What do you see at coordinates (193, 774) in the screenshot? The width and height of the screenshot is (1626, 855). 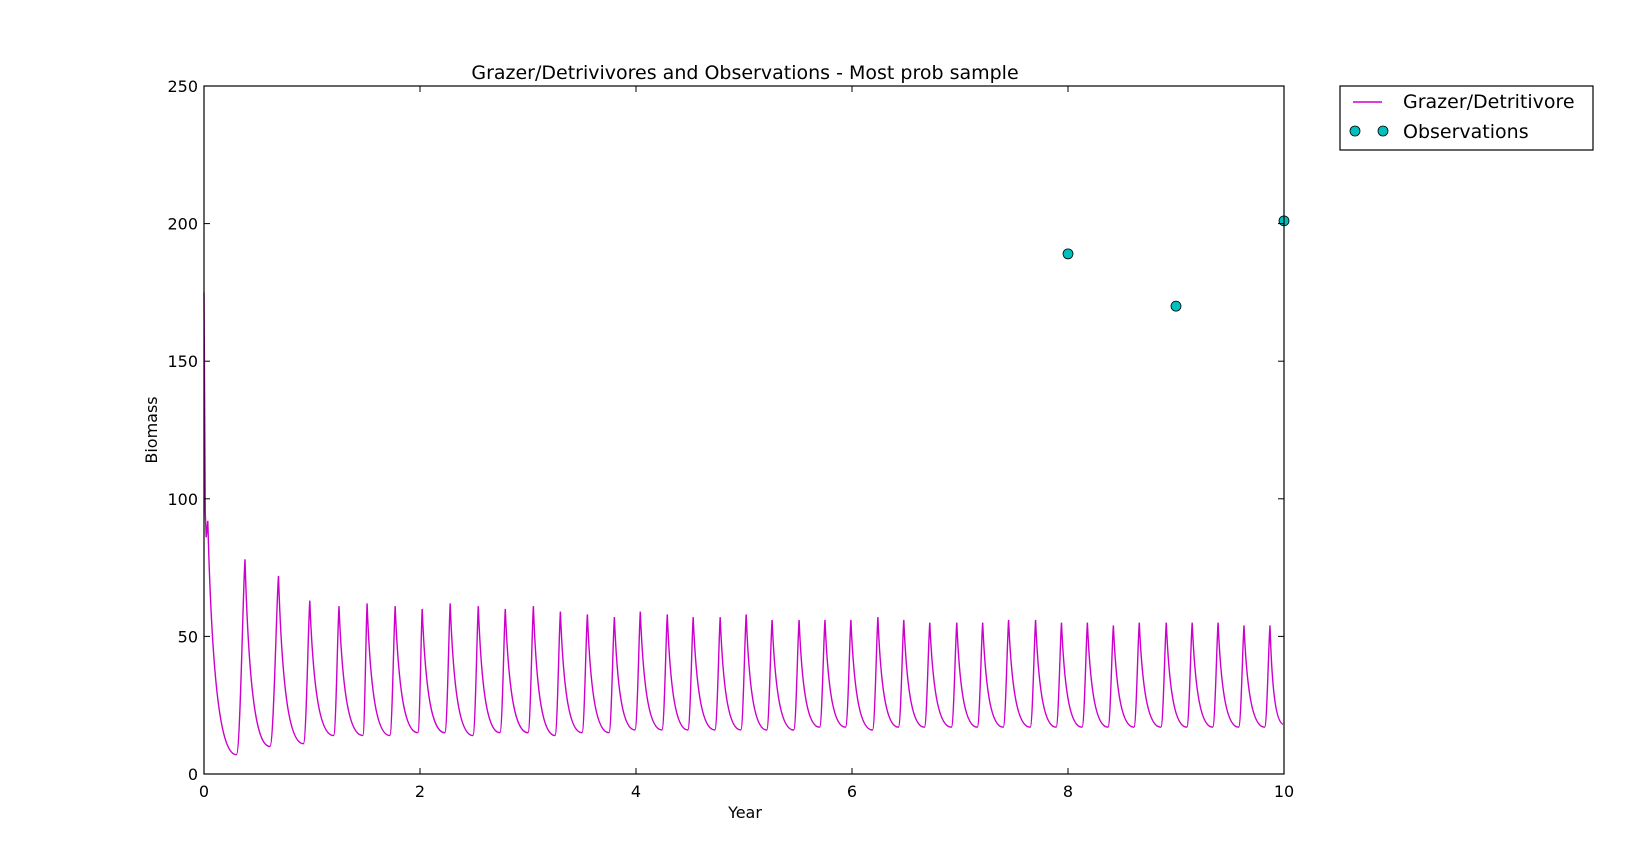 I see `y-tick-label: 0` at bounding box center [193, 774].